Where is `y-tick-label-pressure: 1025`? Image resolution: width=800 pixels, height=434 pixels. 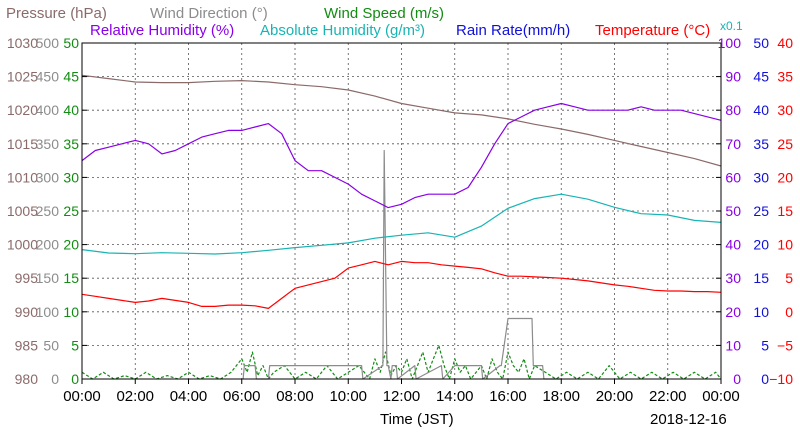 y-tick-label-pressure: 1025 is located at coordinates (22, 77).